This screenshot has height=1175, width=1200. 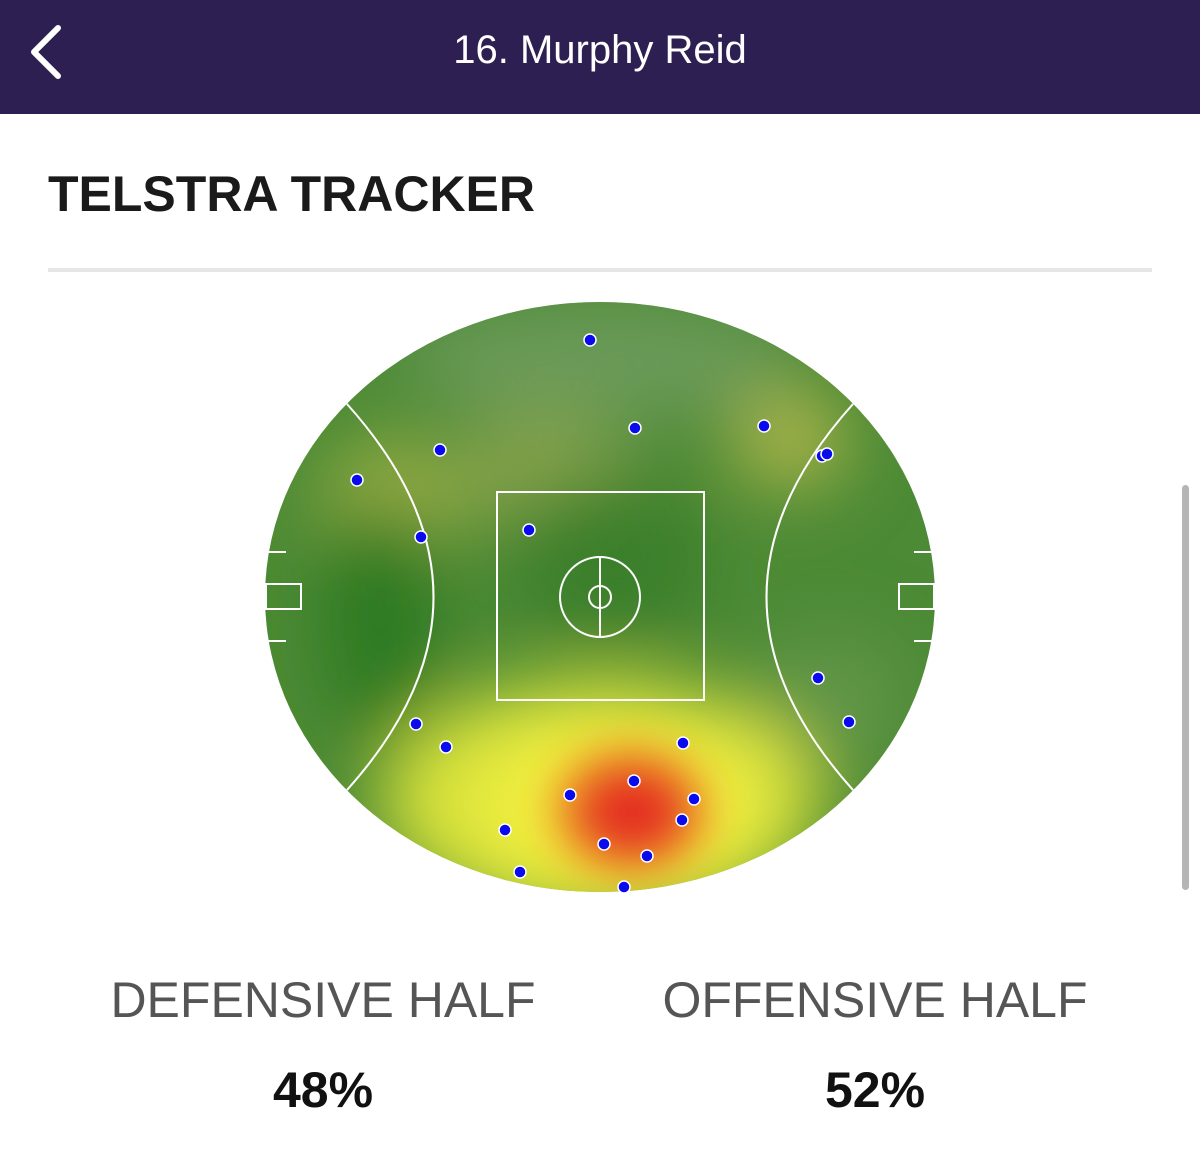 What do you see at coordinates (323, 1090) in the screenshot?
I see `stat-value: 48%` at bounding box center [323, 1090].